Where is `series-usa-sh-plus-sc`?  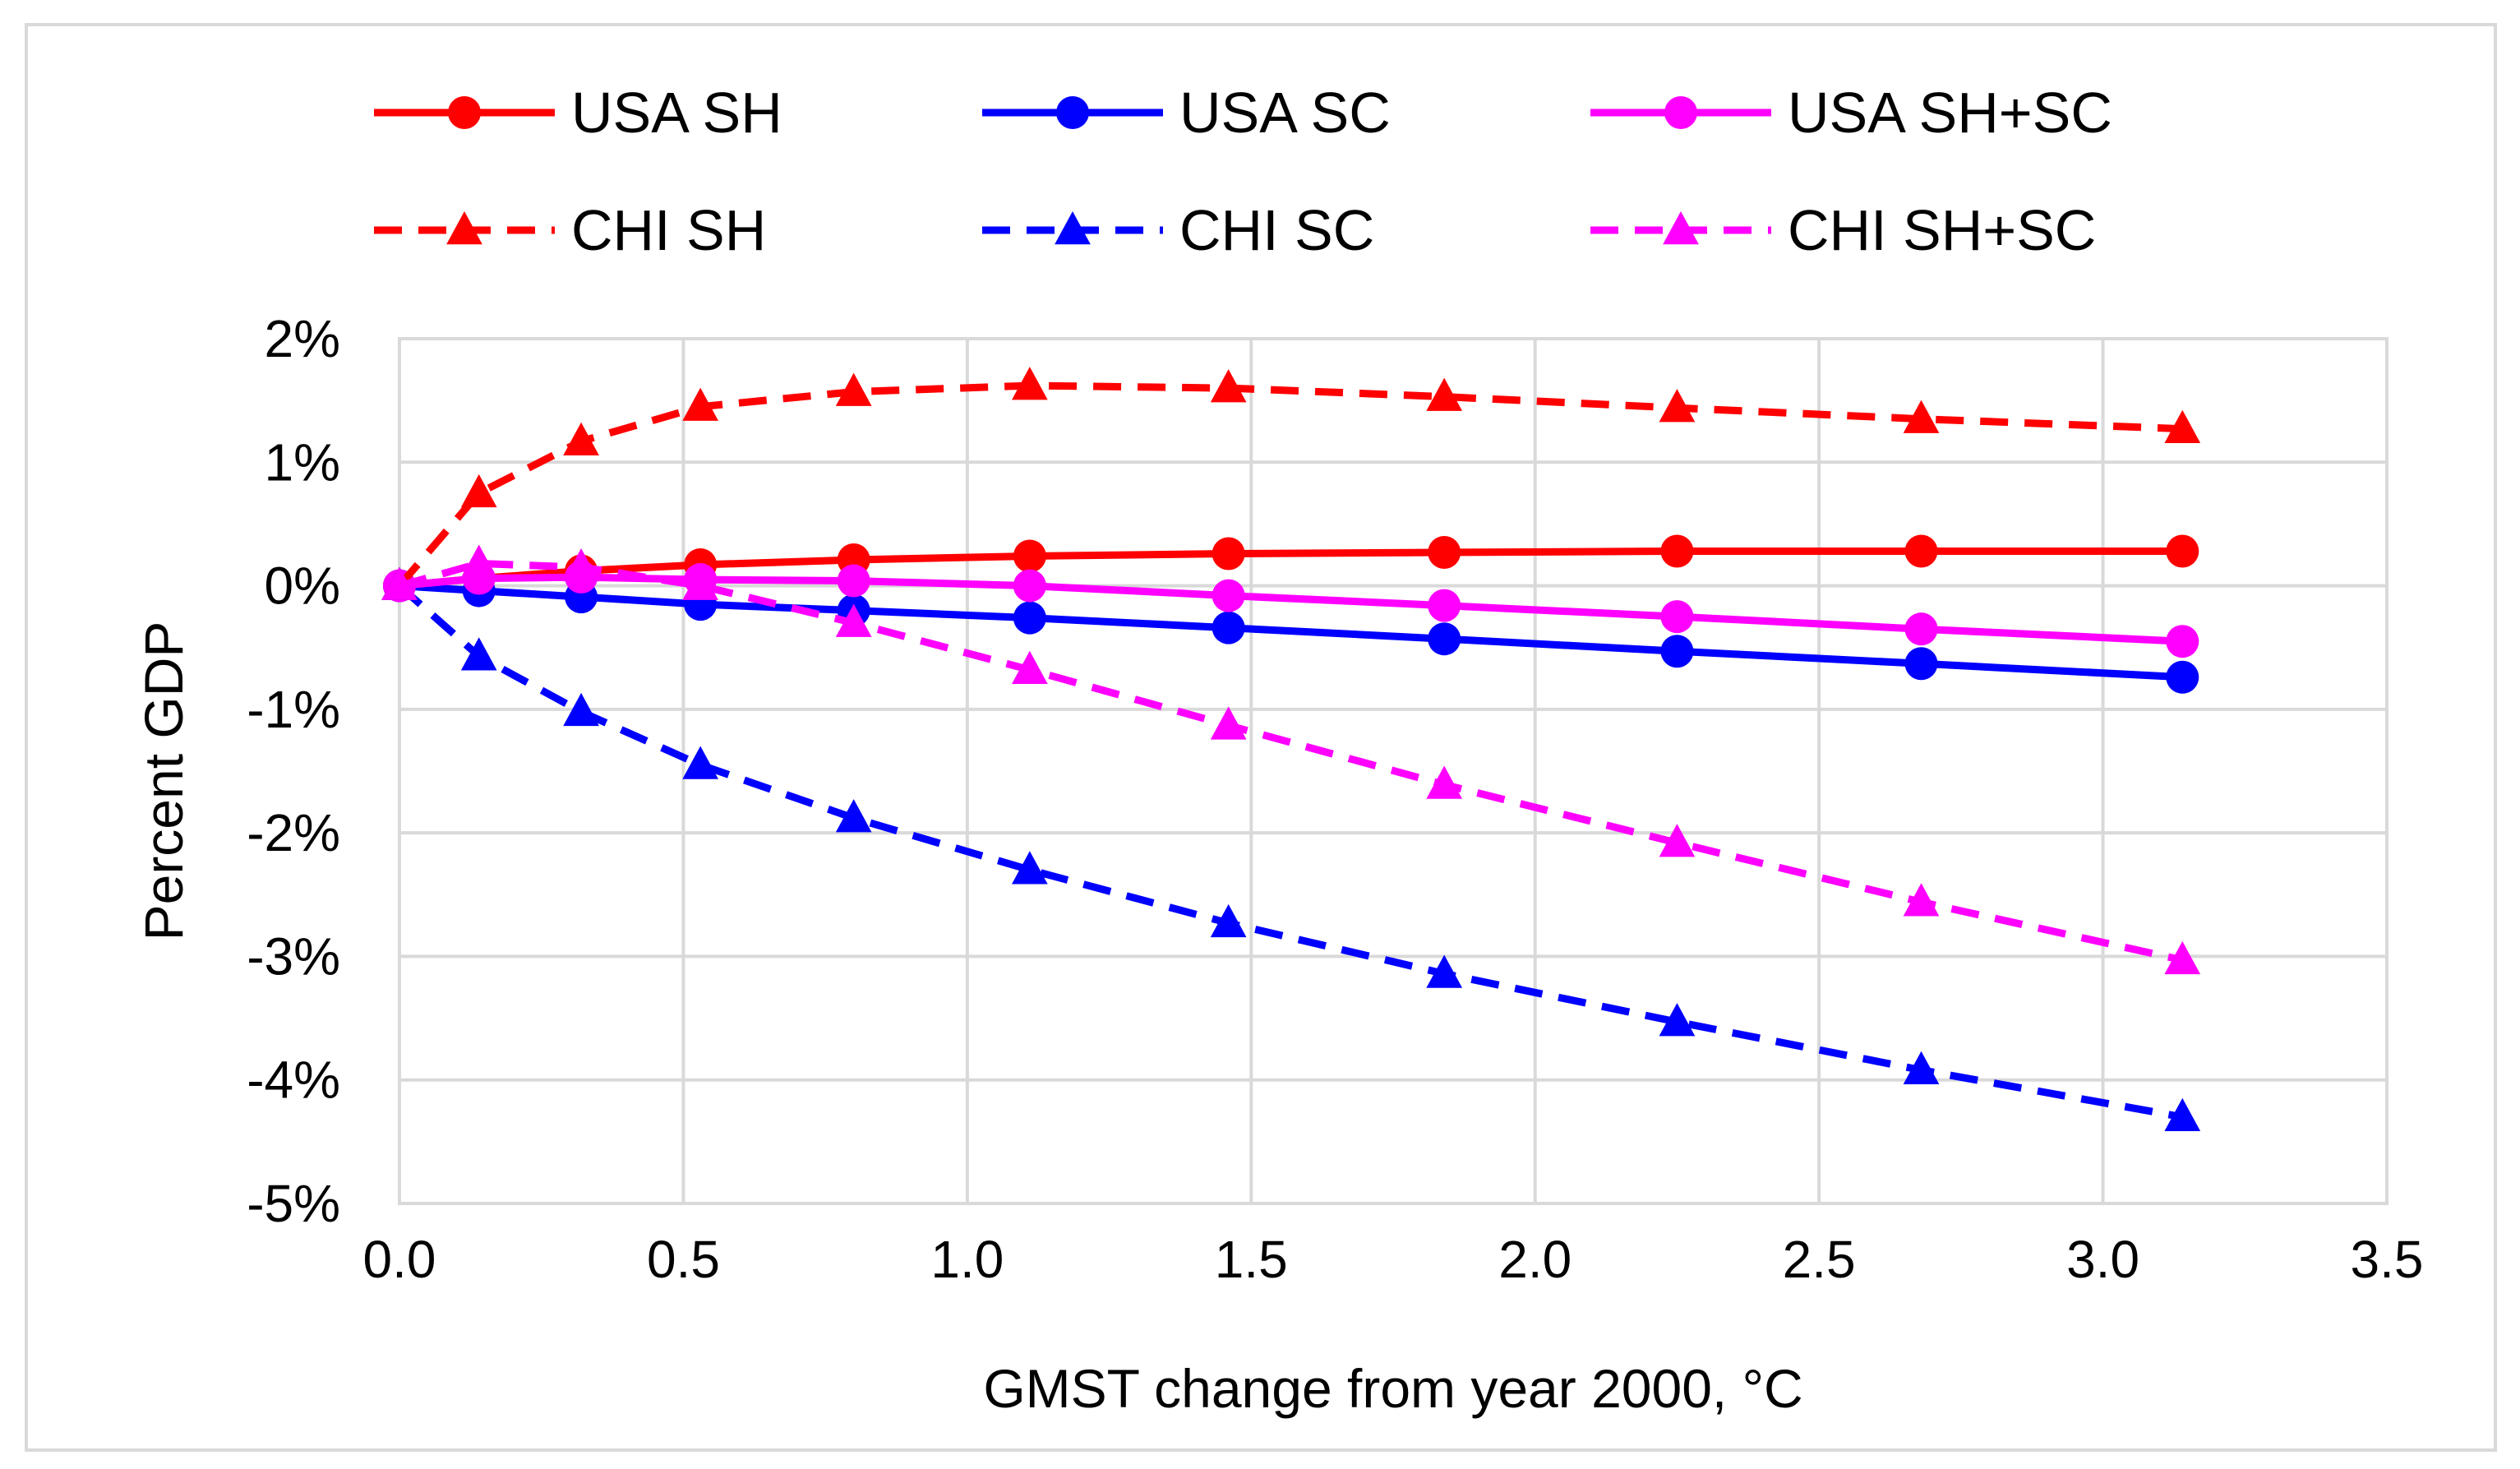 series-usa-sh-plus-sc is located at coordinates (1291, 609).